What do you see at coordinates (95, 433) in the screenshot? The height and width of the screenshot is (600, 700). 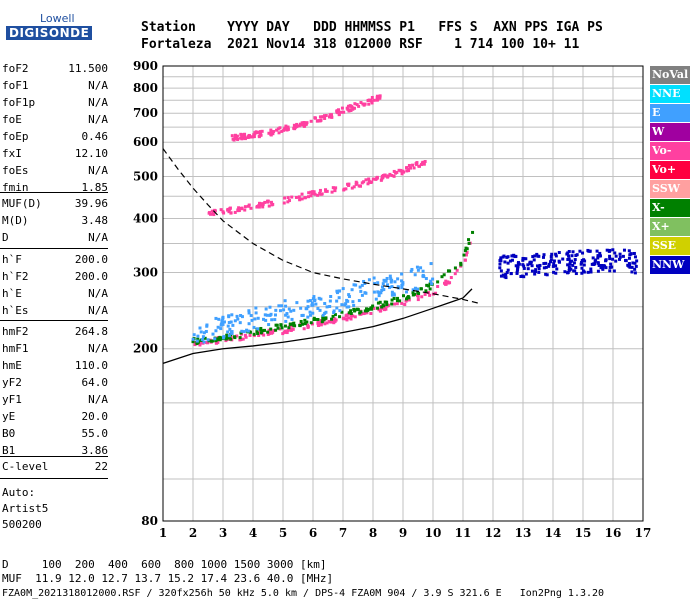 I see `param-value: 55.0` at bounding box center [95, 433].